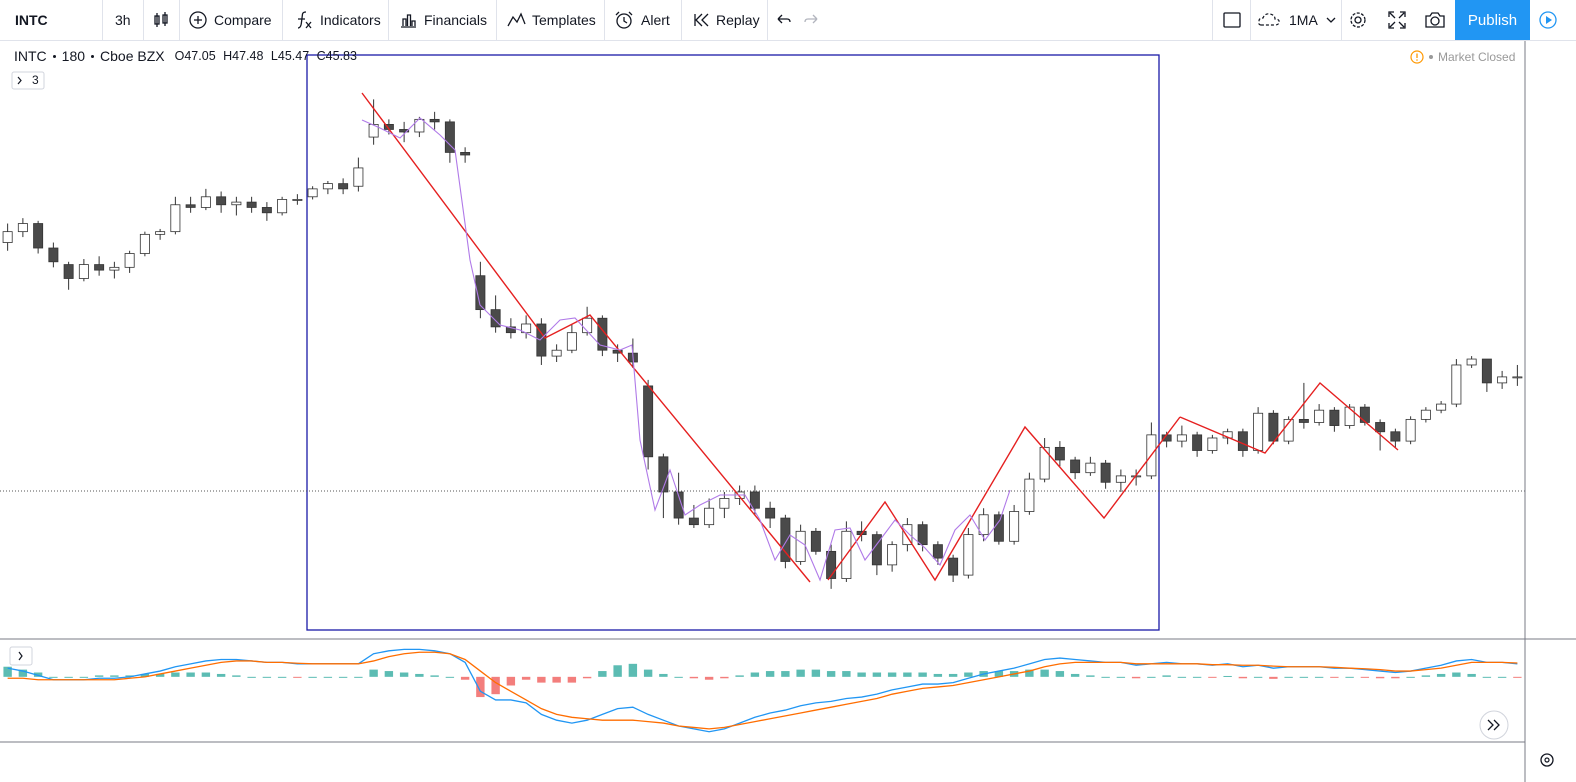  What do you see at coordinates (161, 20) in the screenshot?
I see `chart-style-button` at bounding box center [161, 20].